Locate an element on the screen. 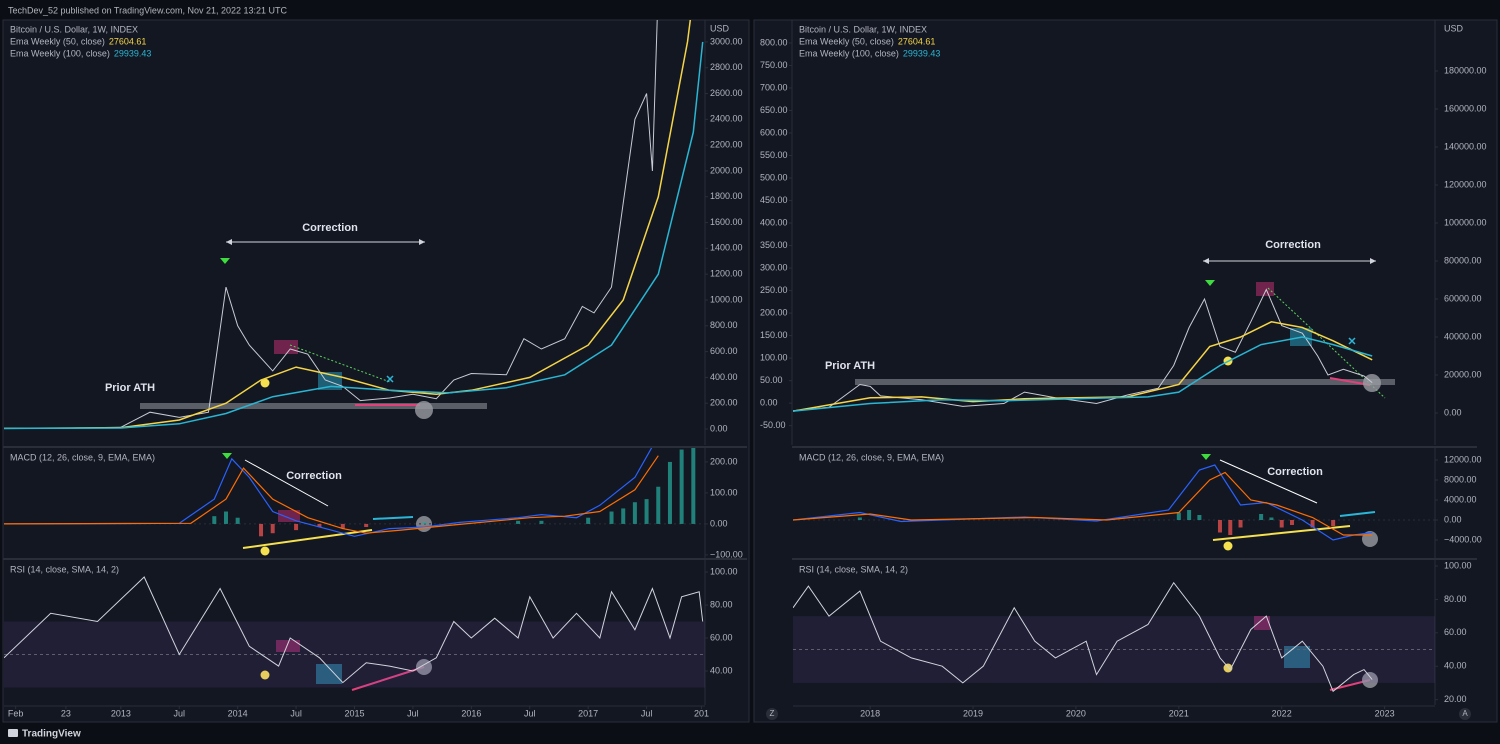  legend-value: 29939.43 is located at coordinates (922, 53).